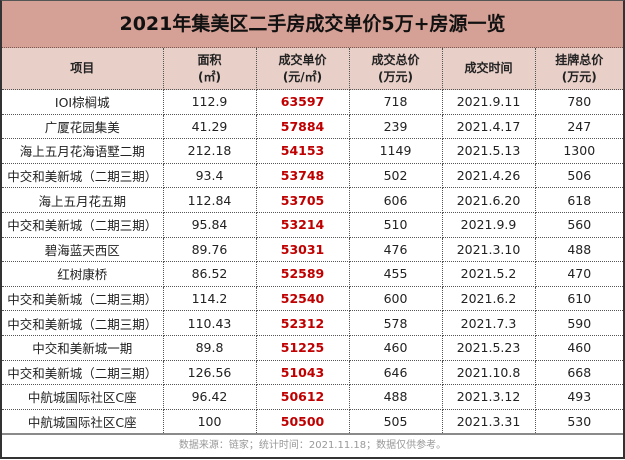 The height and width of the screenshot is (460, 625). Describe the element at coordinates (489, 151) in the screenshot. I see `cell-date: 2021.5.13` at that location.